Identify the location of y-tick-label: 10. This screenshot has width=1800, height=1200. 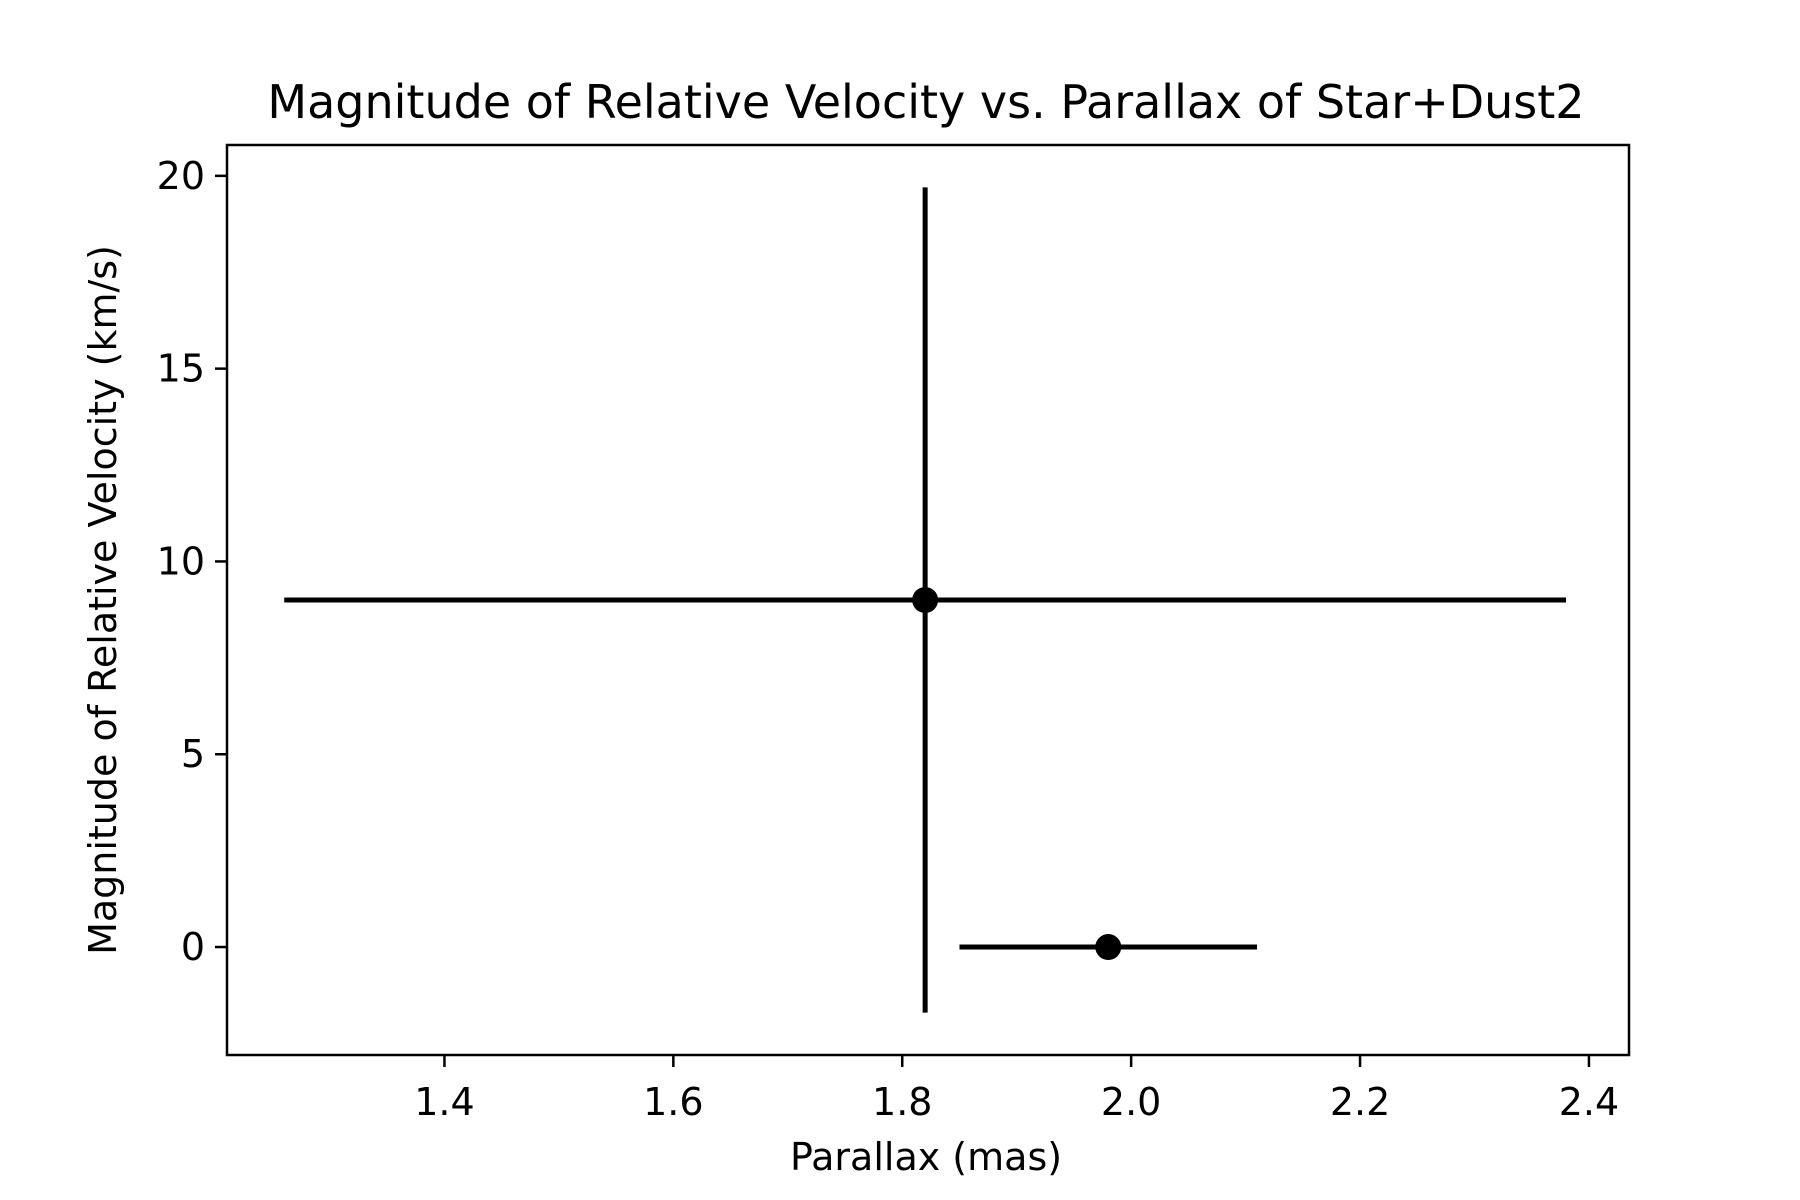
(181, 561).